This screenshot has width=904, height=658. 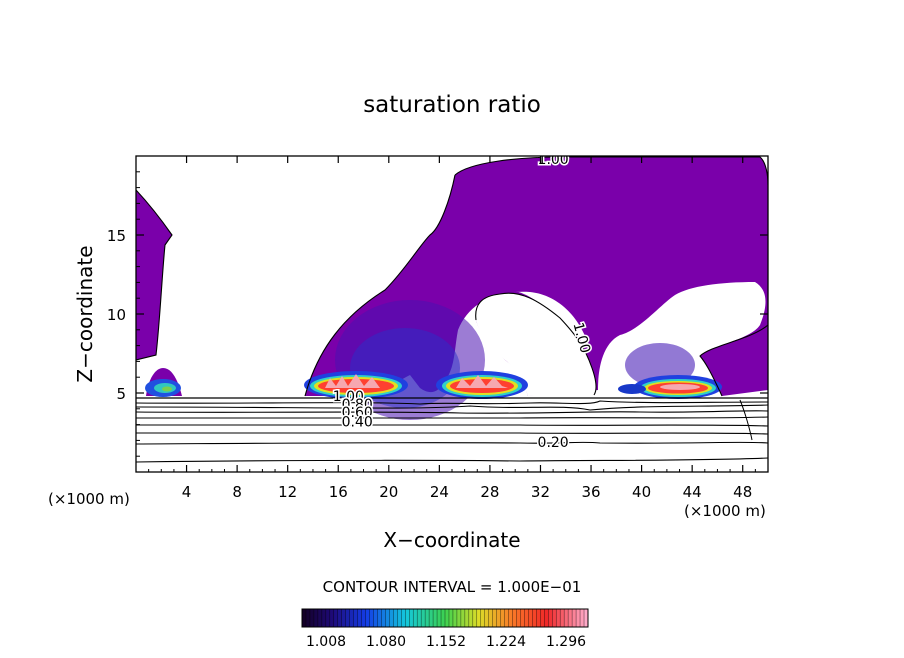 I want to click on x-unit-label-left: (×1000 m), so click(x=89, y=499).